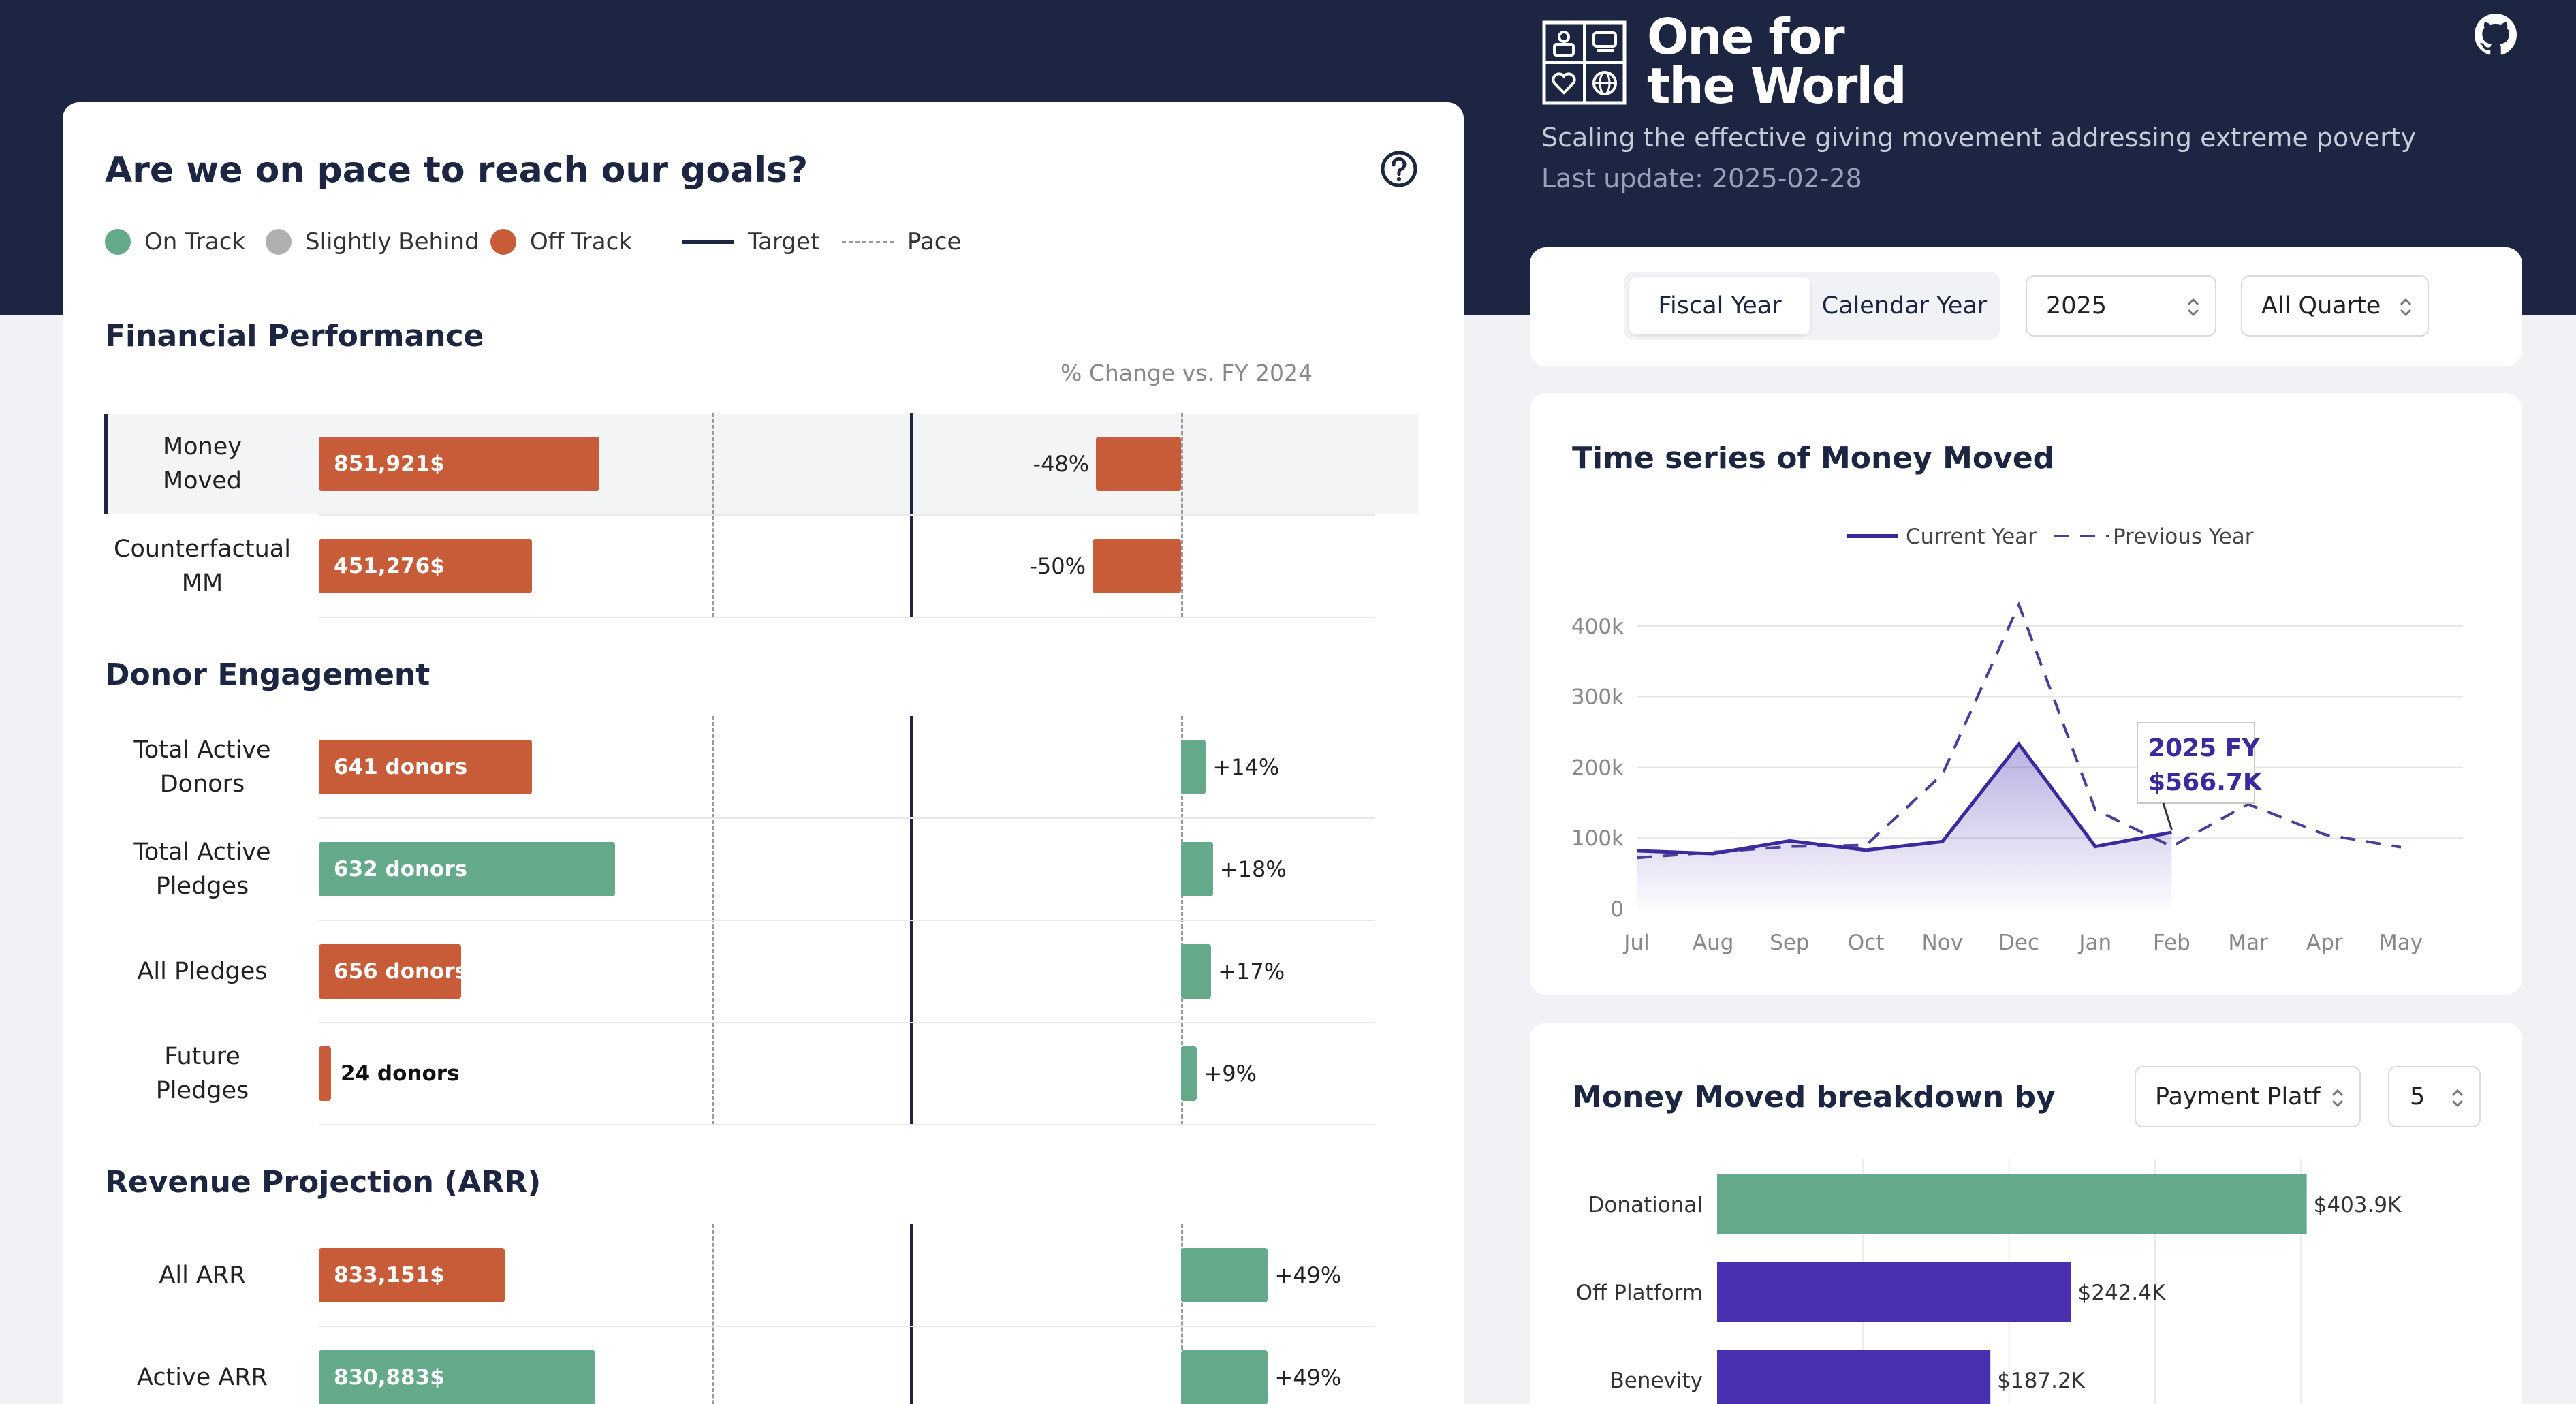 The image size is (2576, 1404). I want to click on legend-label: Slightly Behind, so click(392, 241).